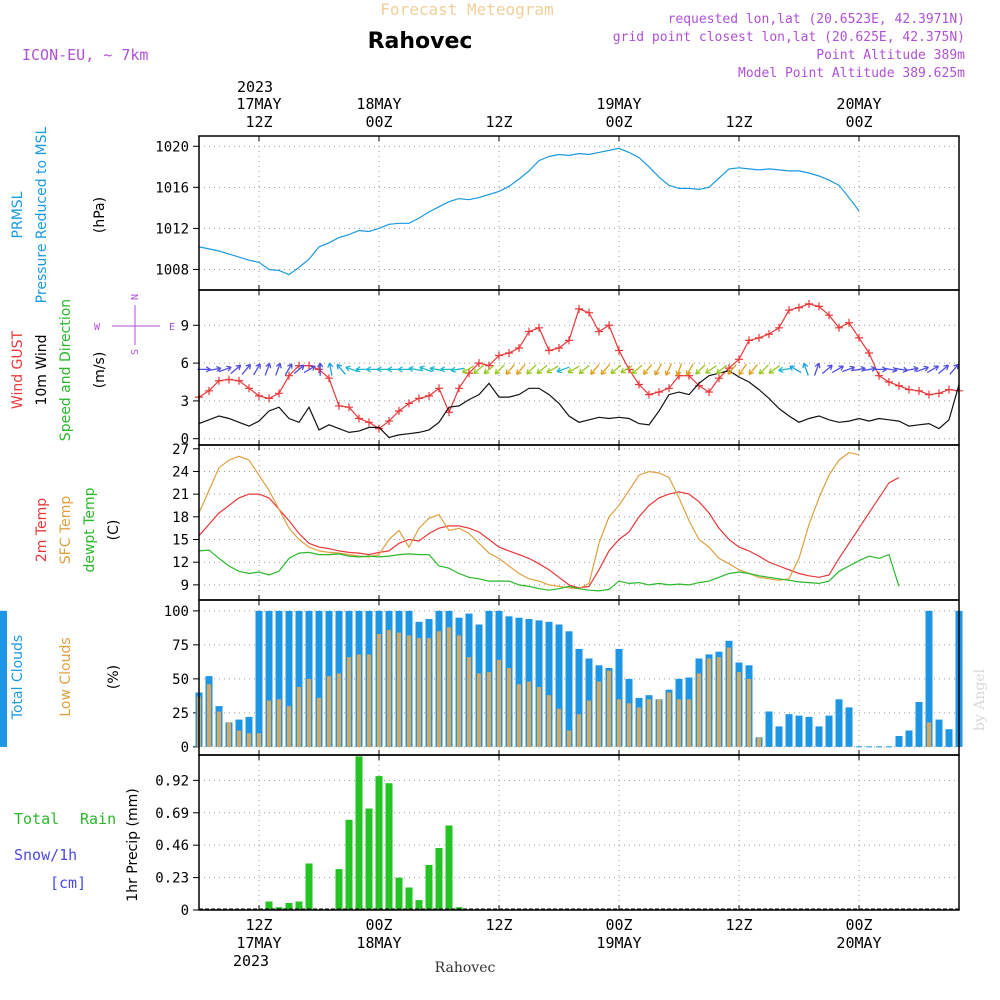  I want to click on bottom-date-label: 17MAY, so click(258, 943).